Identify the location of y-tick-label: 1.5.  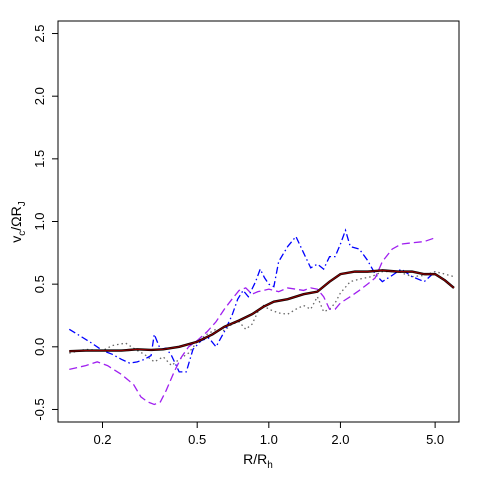
(39, 159).